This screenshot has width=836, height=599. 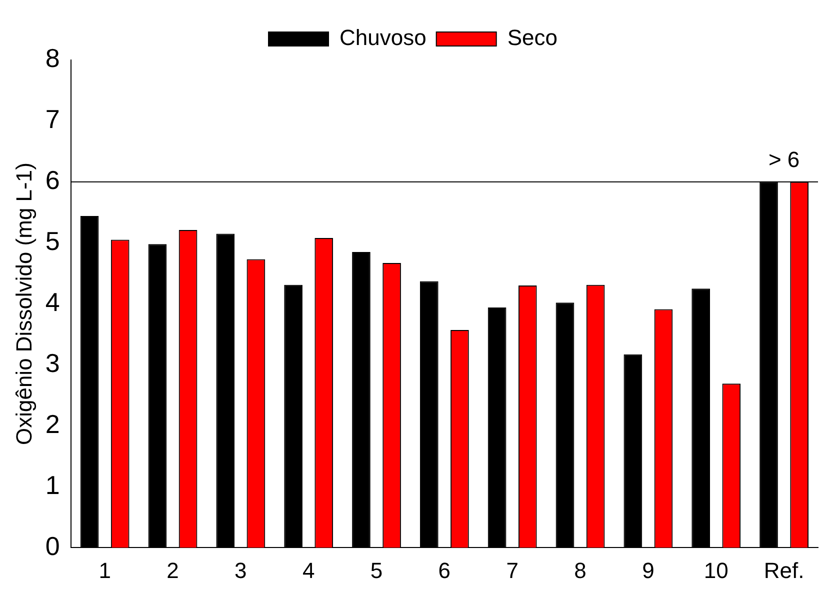 I want to click on x-tick-label: 2, so click(x=172, y=570).